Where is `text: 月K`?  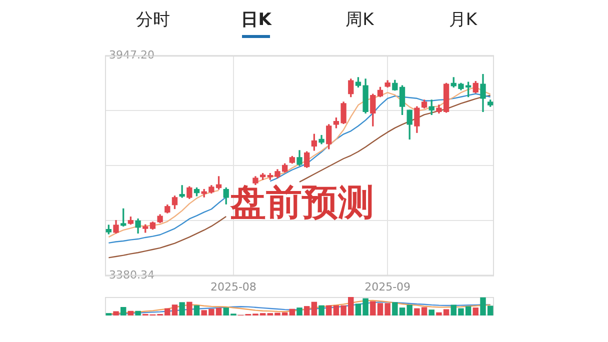 text: 月K is located at coordinates (463, 20).